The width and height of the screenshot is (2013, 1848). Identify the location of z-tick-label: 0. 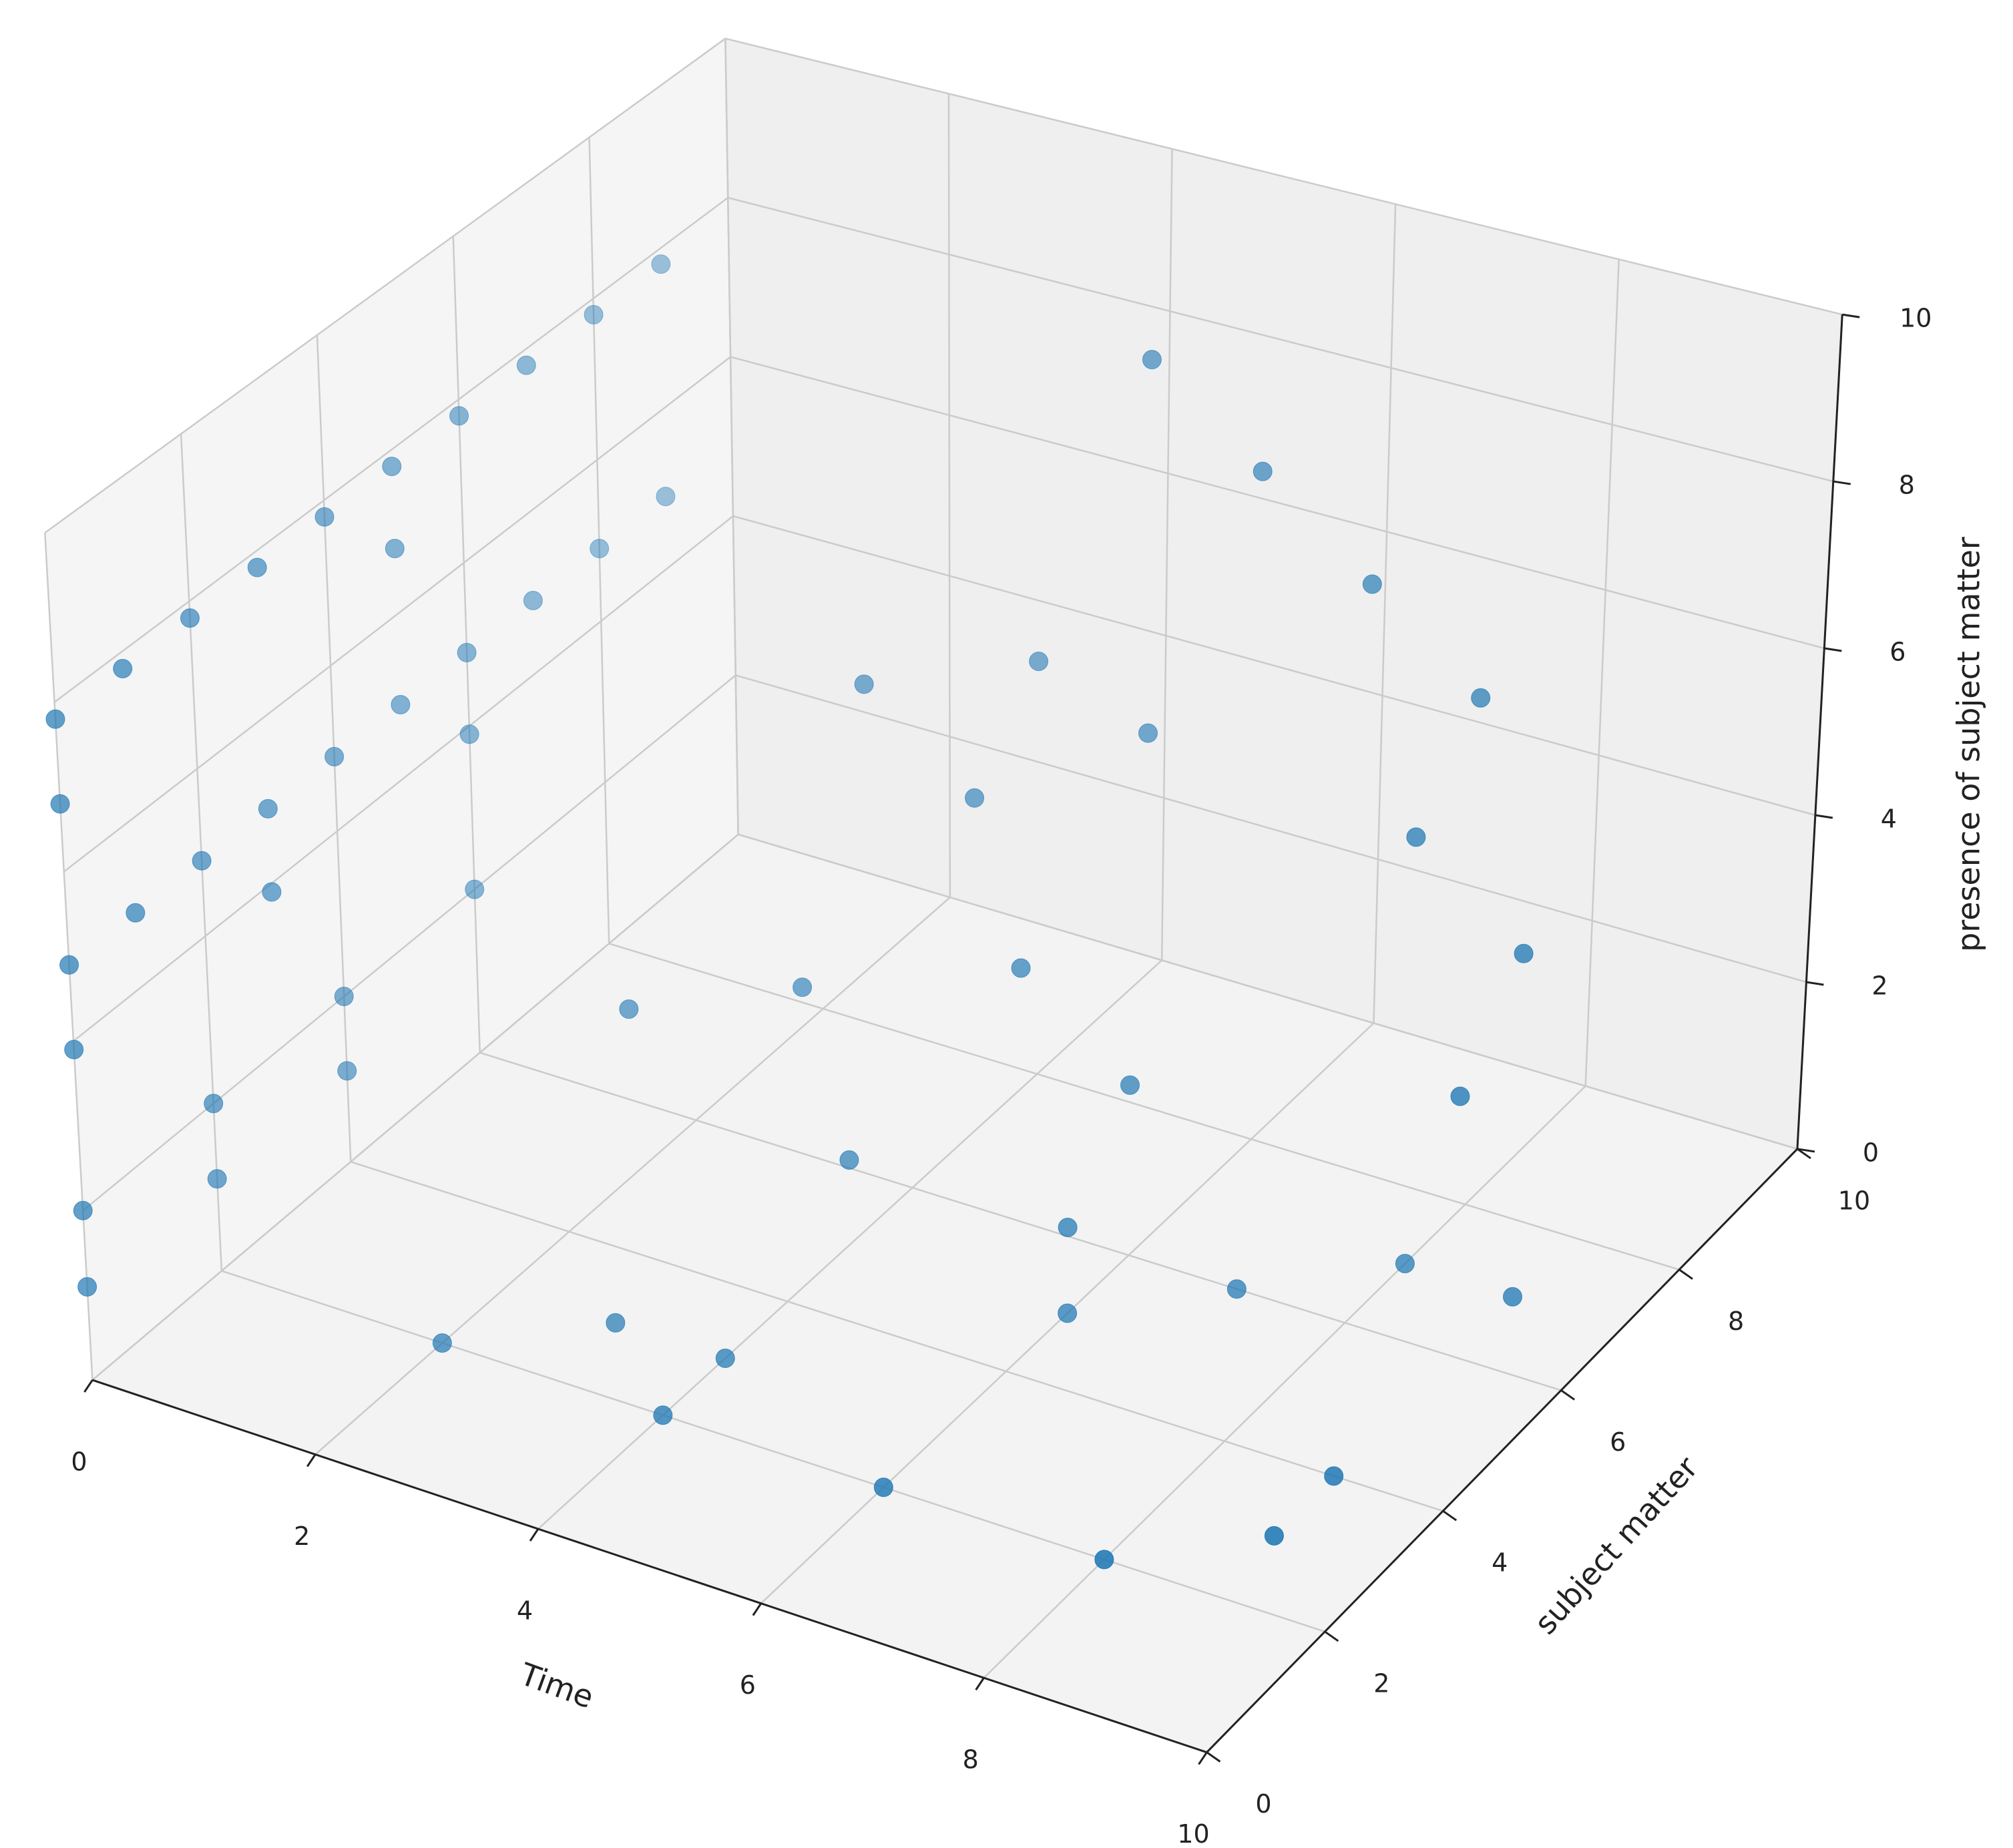
(1871, 1152).